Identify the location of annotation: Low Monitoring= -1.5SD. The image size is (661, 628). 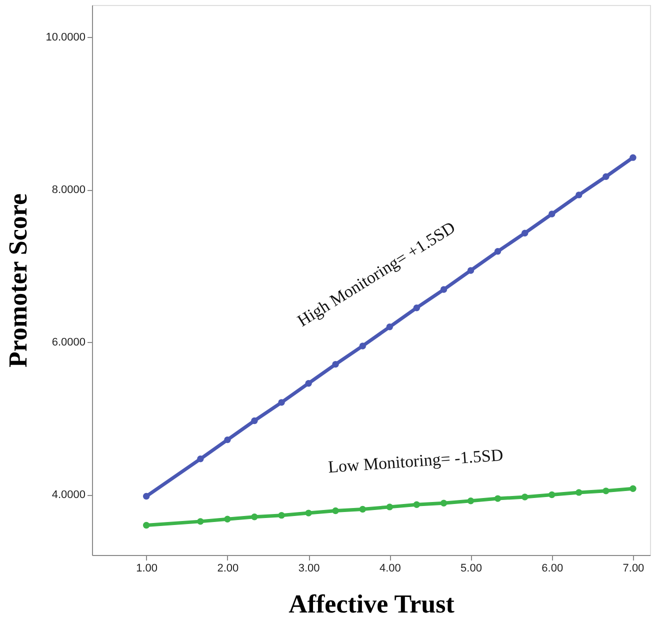
(415, 461).